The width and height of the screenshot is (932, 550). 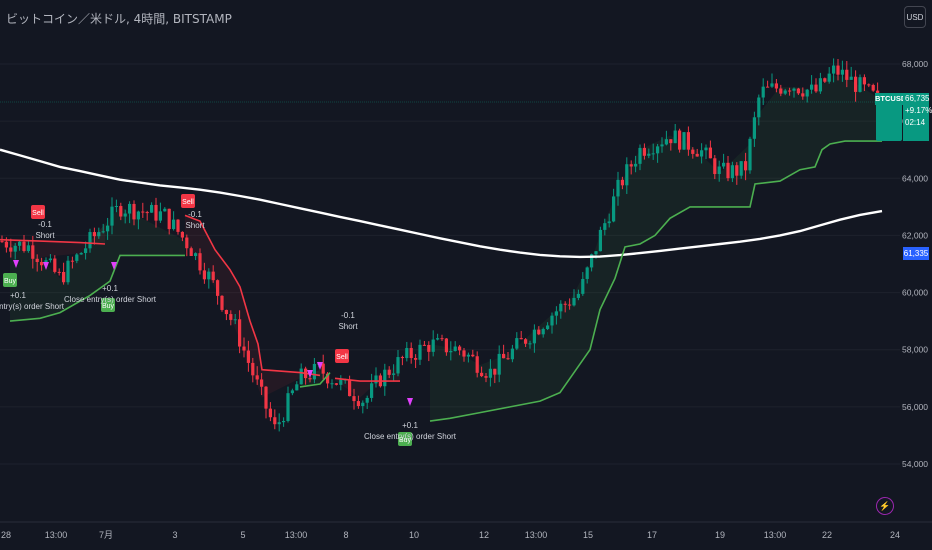 What do you see at coordinates (915, 235) in the screenshot?
I see `y-tick-label: 62,000` at bounding box center [915, 235].